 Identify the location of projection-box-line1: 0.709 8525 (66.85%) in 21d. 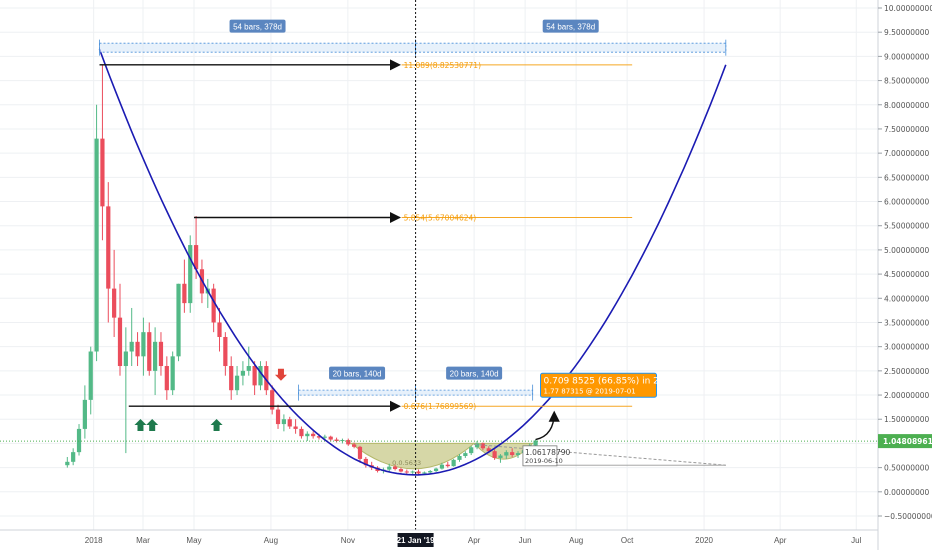
(607, 381).